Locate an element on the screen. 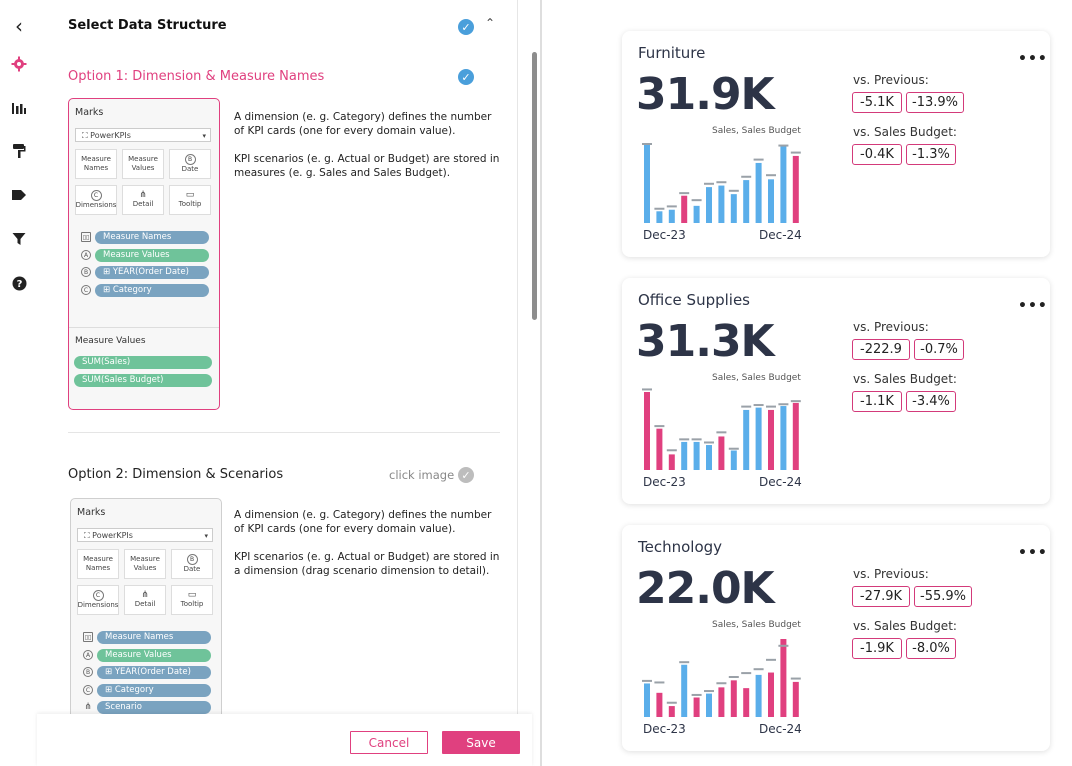 Image resolution: width=1072 pixels, height=766 pixels. sales-chart is located at coordinates (721, 678).